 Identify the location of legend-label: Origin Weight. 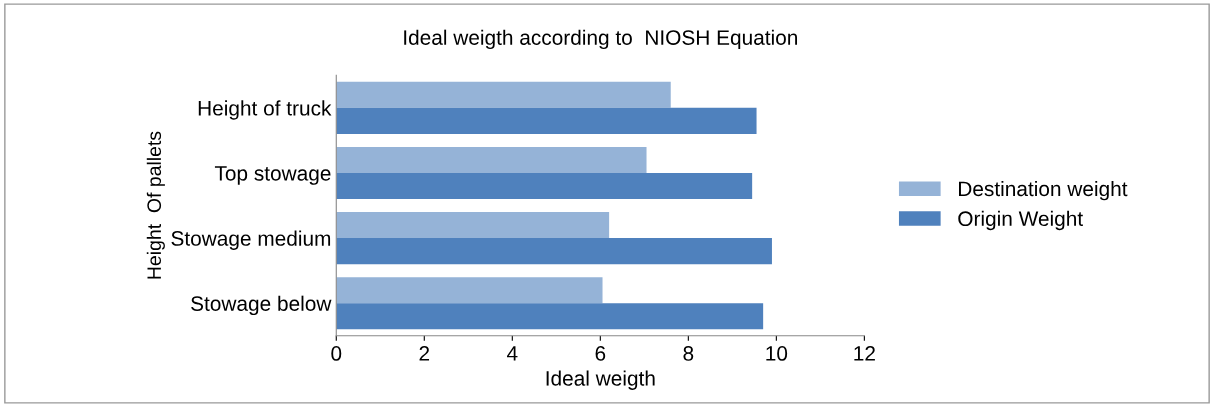
(1020, 220).